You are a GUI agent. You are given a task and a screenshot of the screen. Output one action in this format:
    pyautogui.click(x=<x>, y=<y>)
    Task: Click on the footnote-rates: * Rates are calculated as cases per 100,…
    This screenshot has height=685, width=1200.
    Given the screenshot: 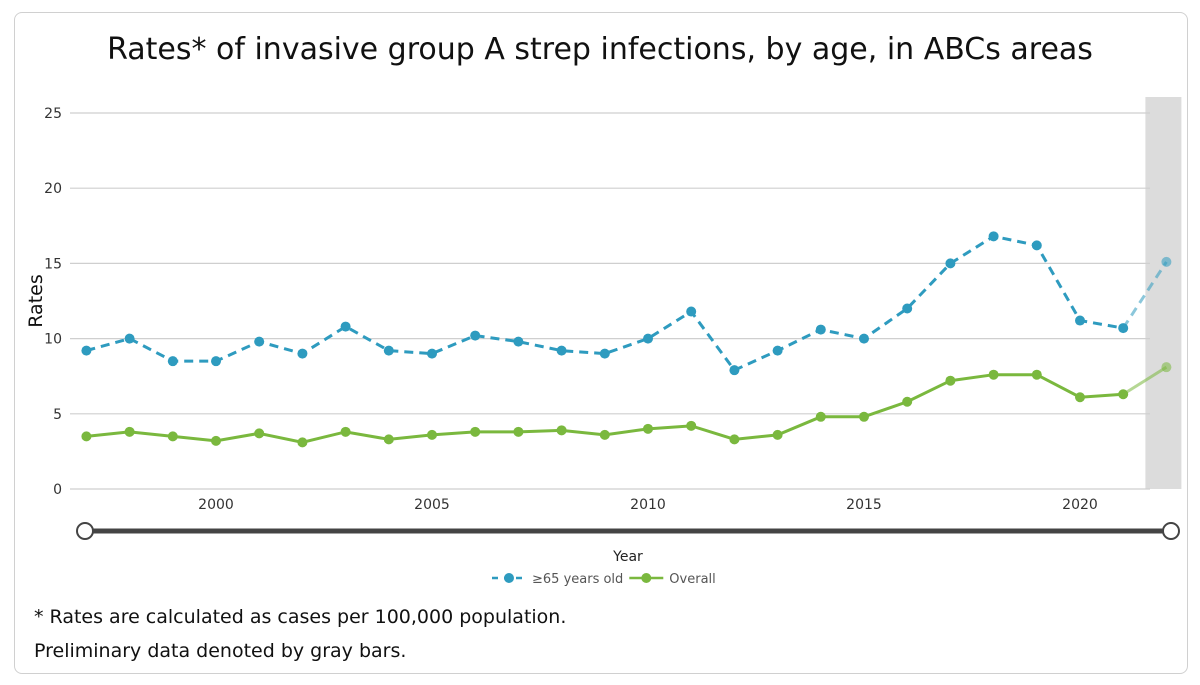 What is the action you would take?
    pyautogui.click(x=300, y=617)
    